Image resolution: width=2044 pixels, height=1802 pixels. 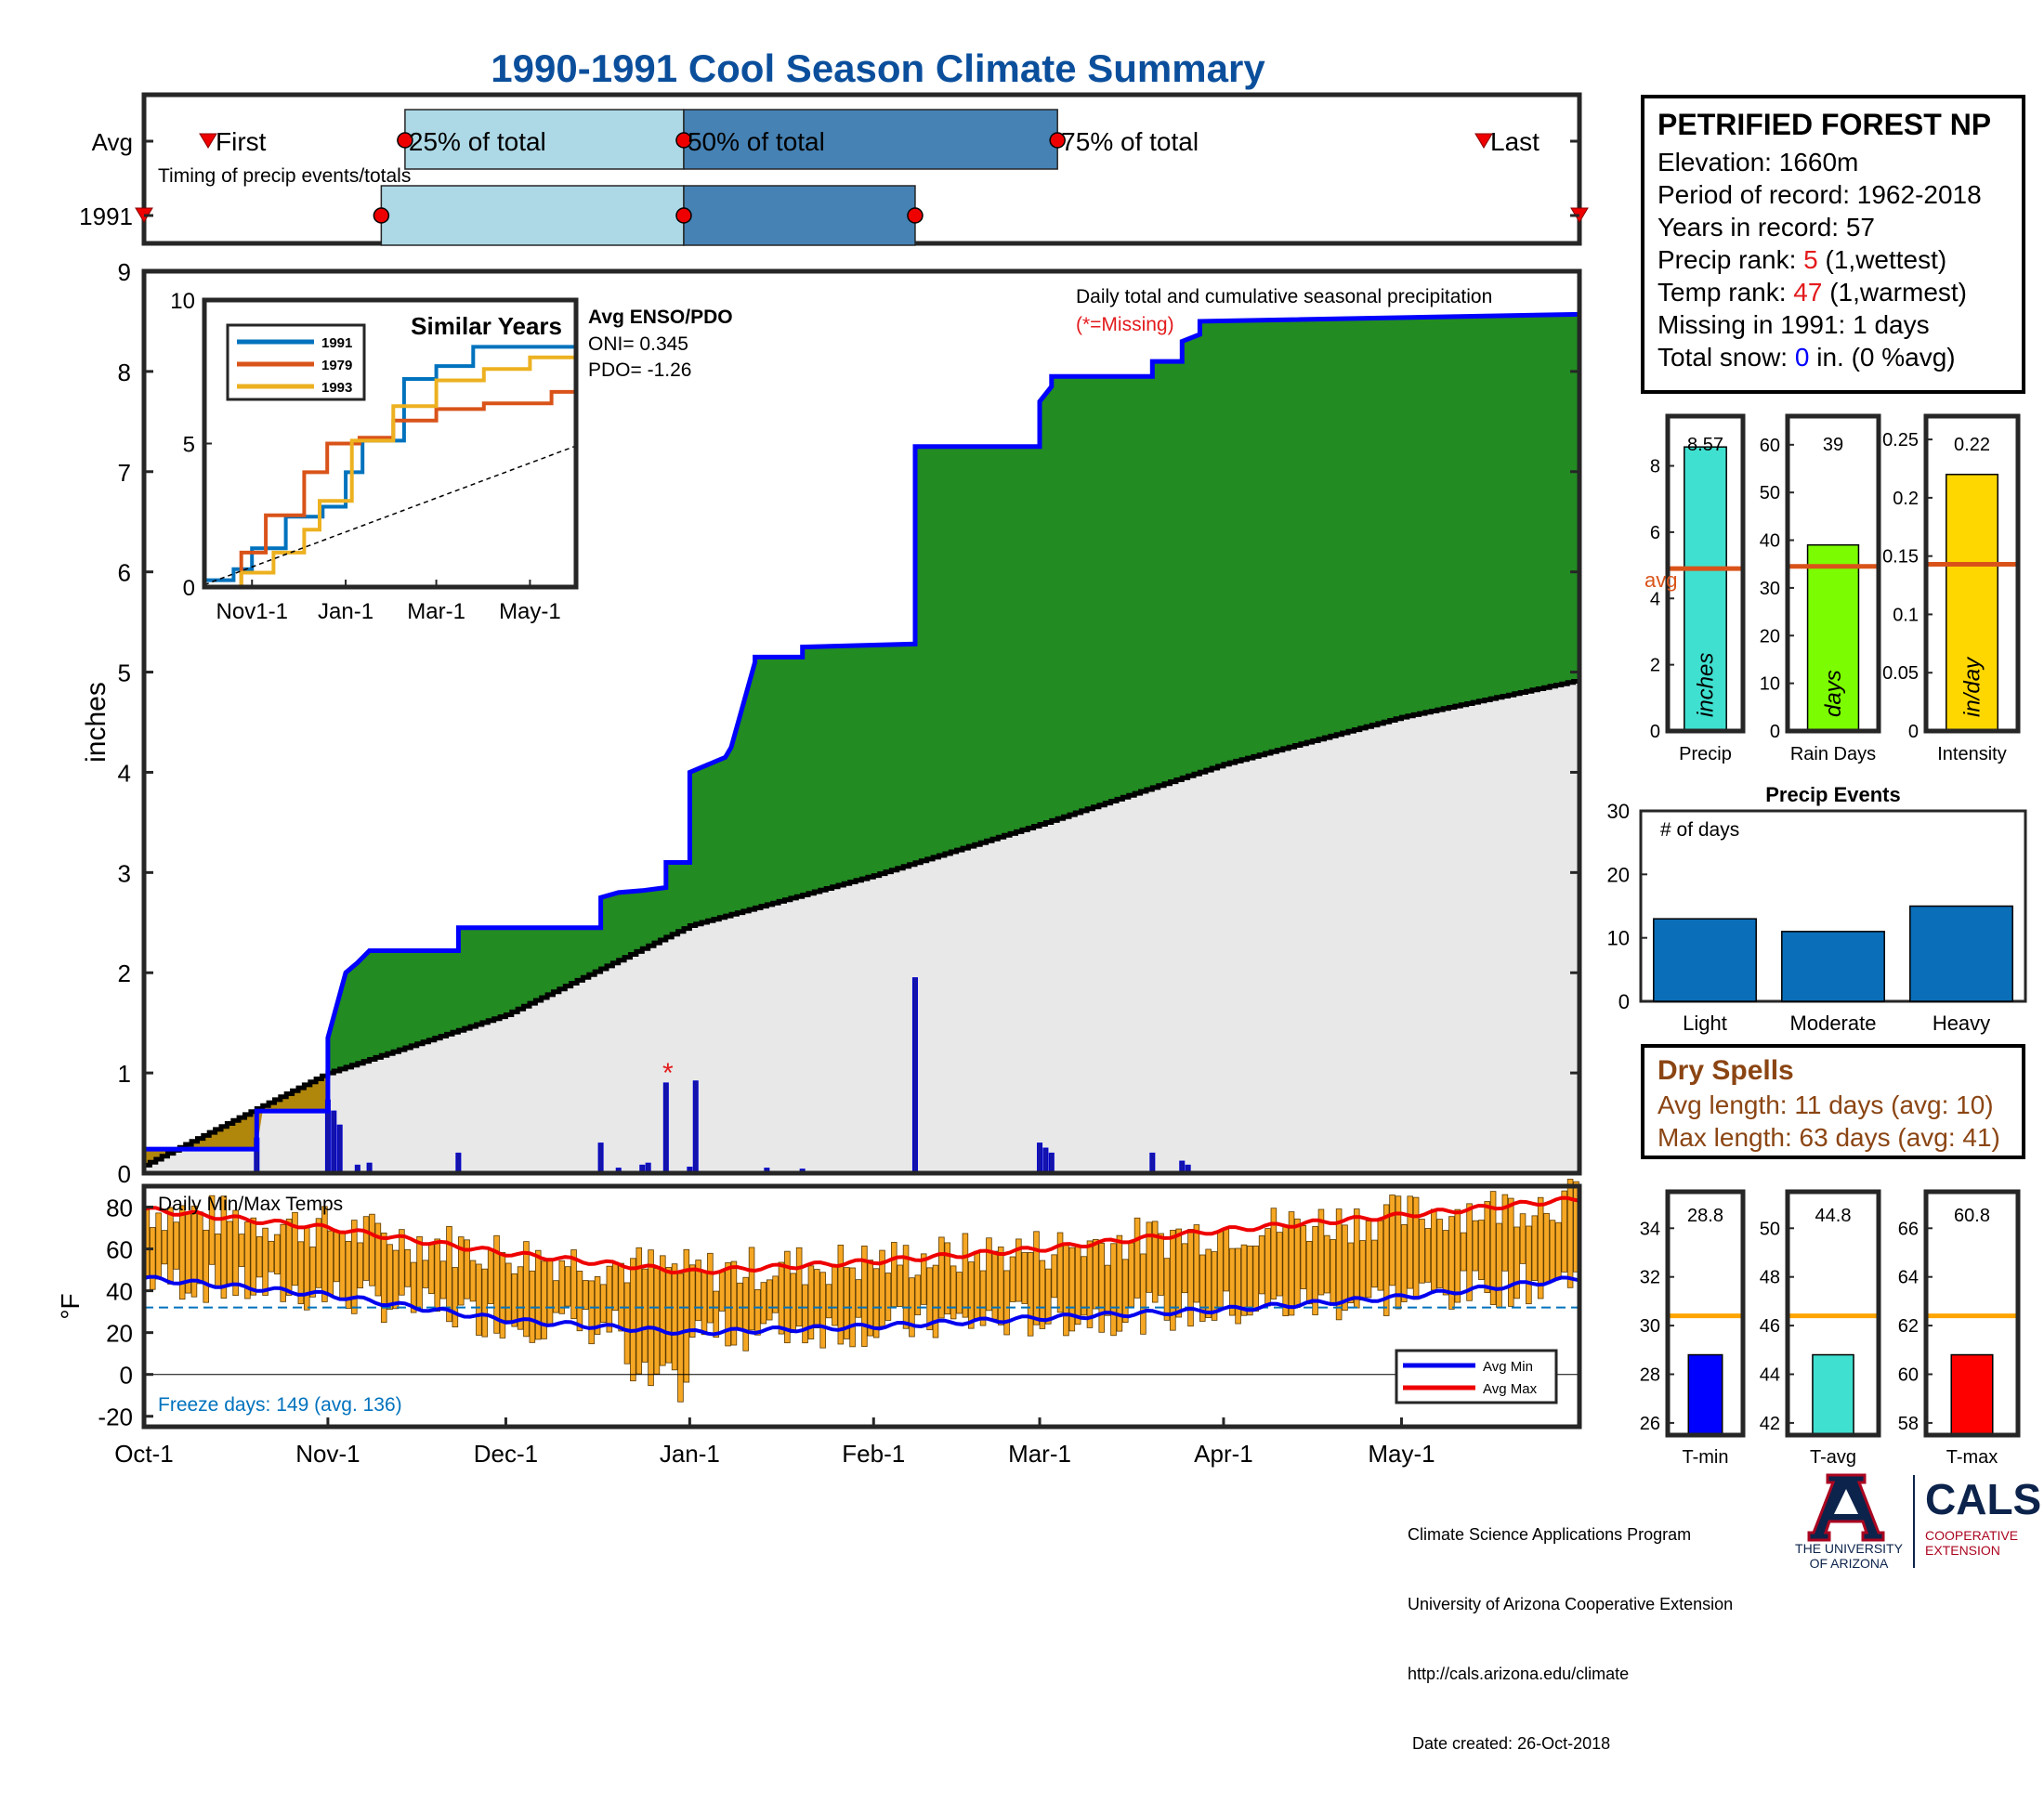 I want to click on events-y-label: # of days, so click(x=1700, y=830).